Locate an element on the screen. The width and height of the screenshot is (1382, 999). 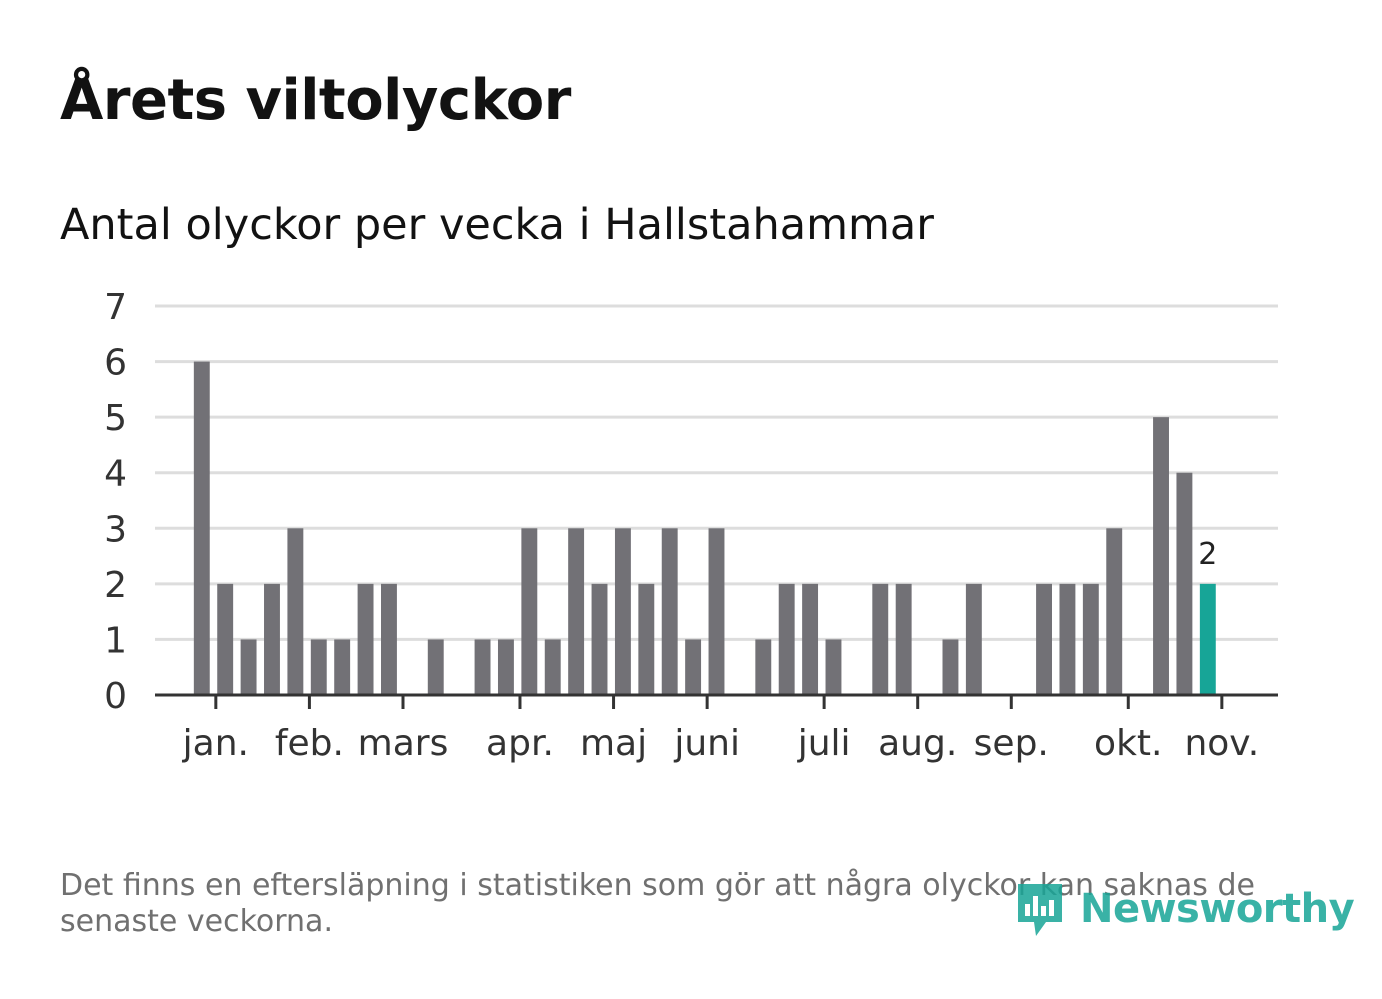
x-tick-label: jan. is located at coordinates (215, 743).